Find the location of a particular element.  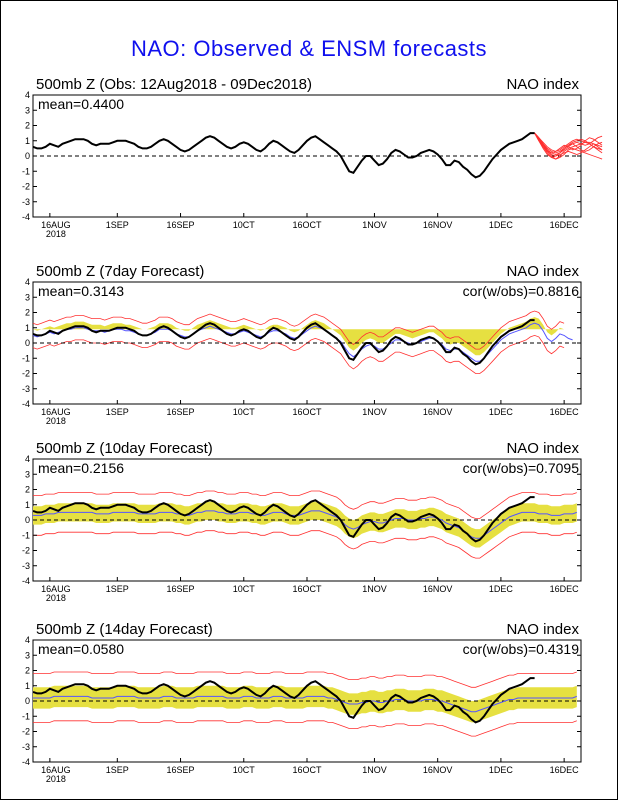

ensemble-mean-line is located at coordinates (305, 704).